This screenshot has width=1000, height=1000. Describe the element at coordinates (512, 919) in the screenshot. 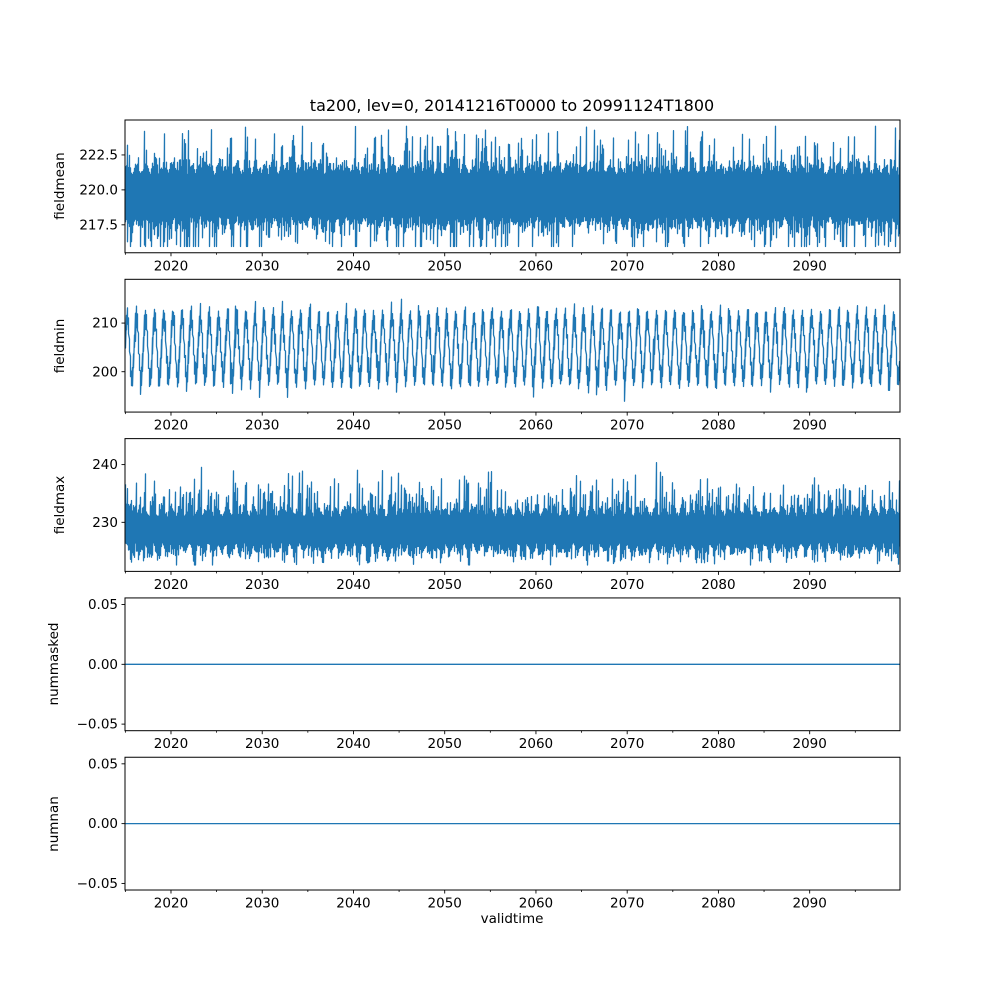

I see `x-axis-label: validtime` at that location.